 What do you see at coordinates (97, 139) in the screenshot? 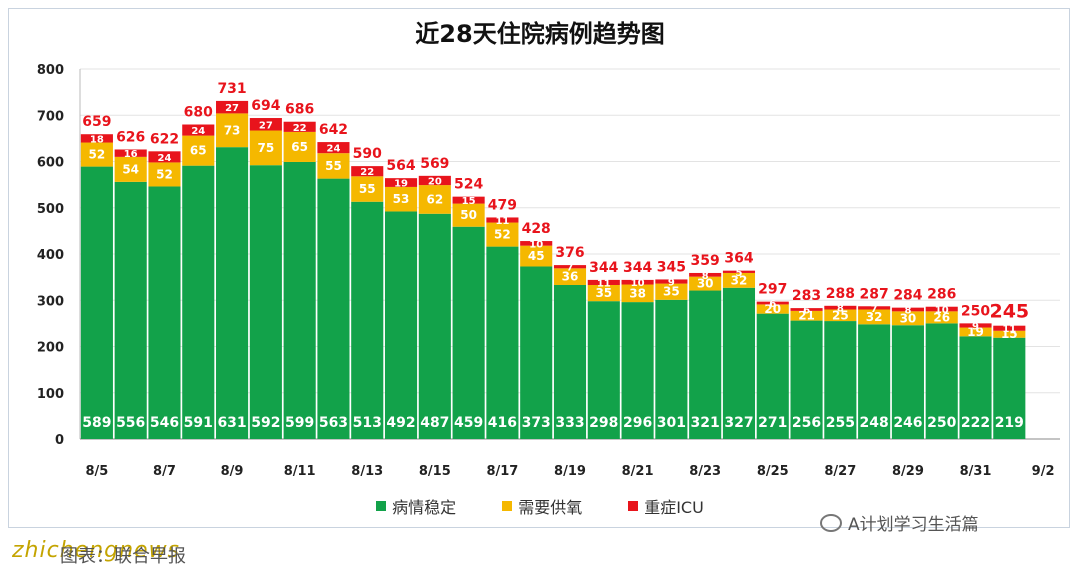
I see `data-label: 18` at bounding box center [97, 139].